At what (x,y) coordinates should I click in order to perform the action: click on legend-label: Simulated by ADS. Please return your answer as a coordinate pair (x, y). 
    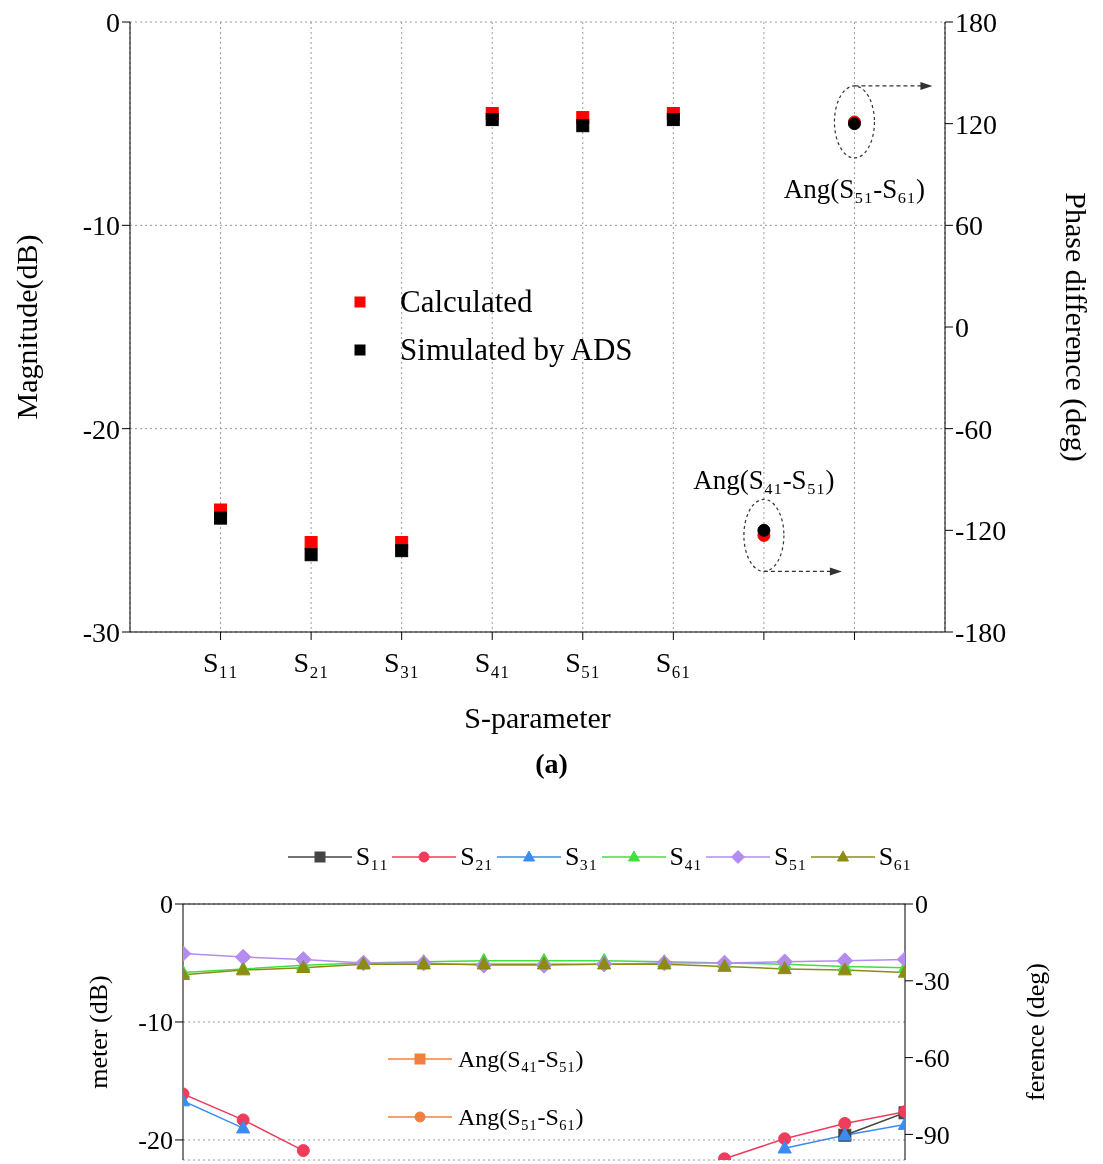
    Looking at the image, I should click on (516, 350).